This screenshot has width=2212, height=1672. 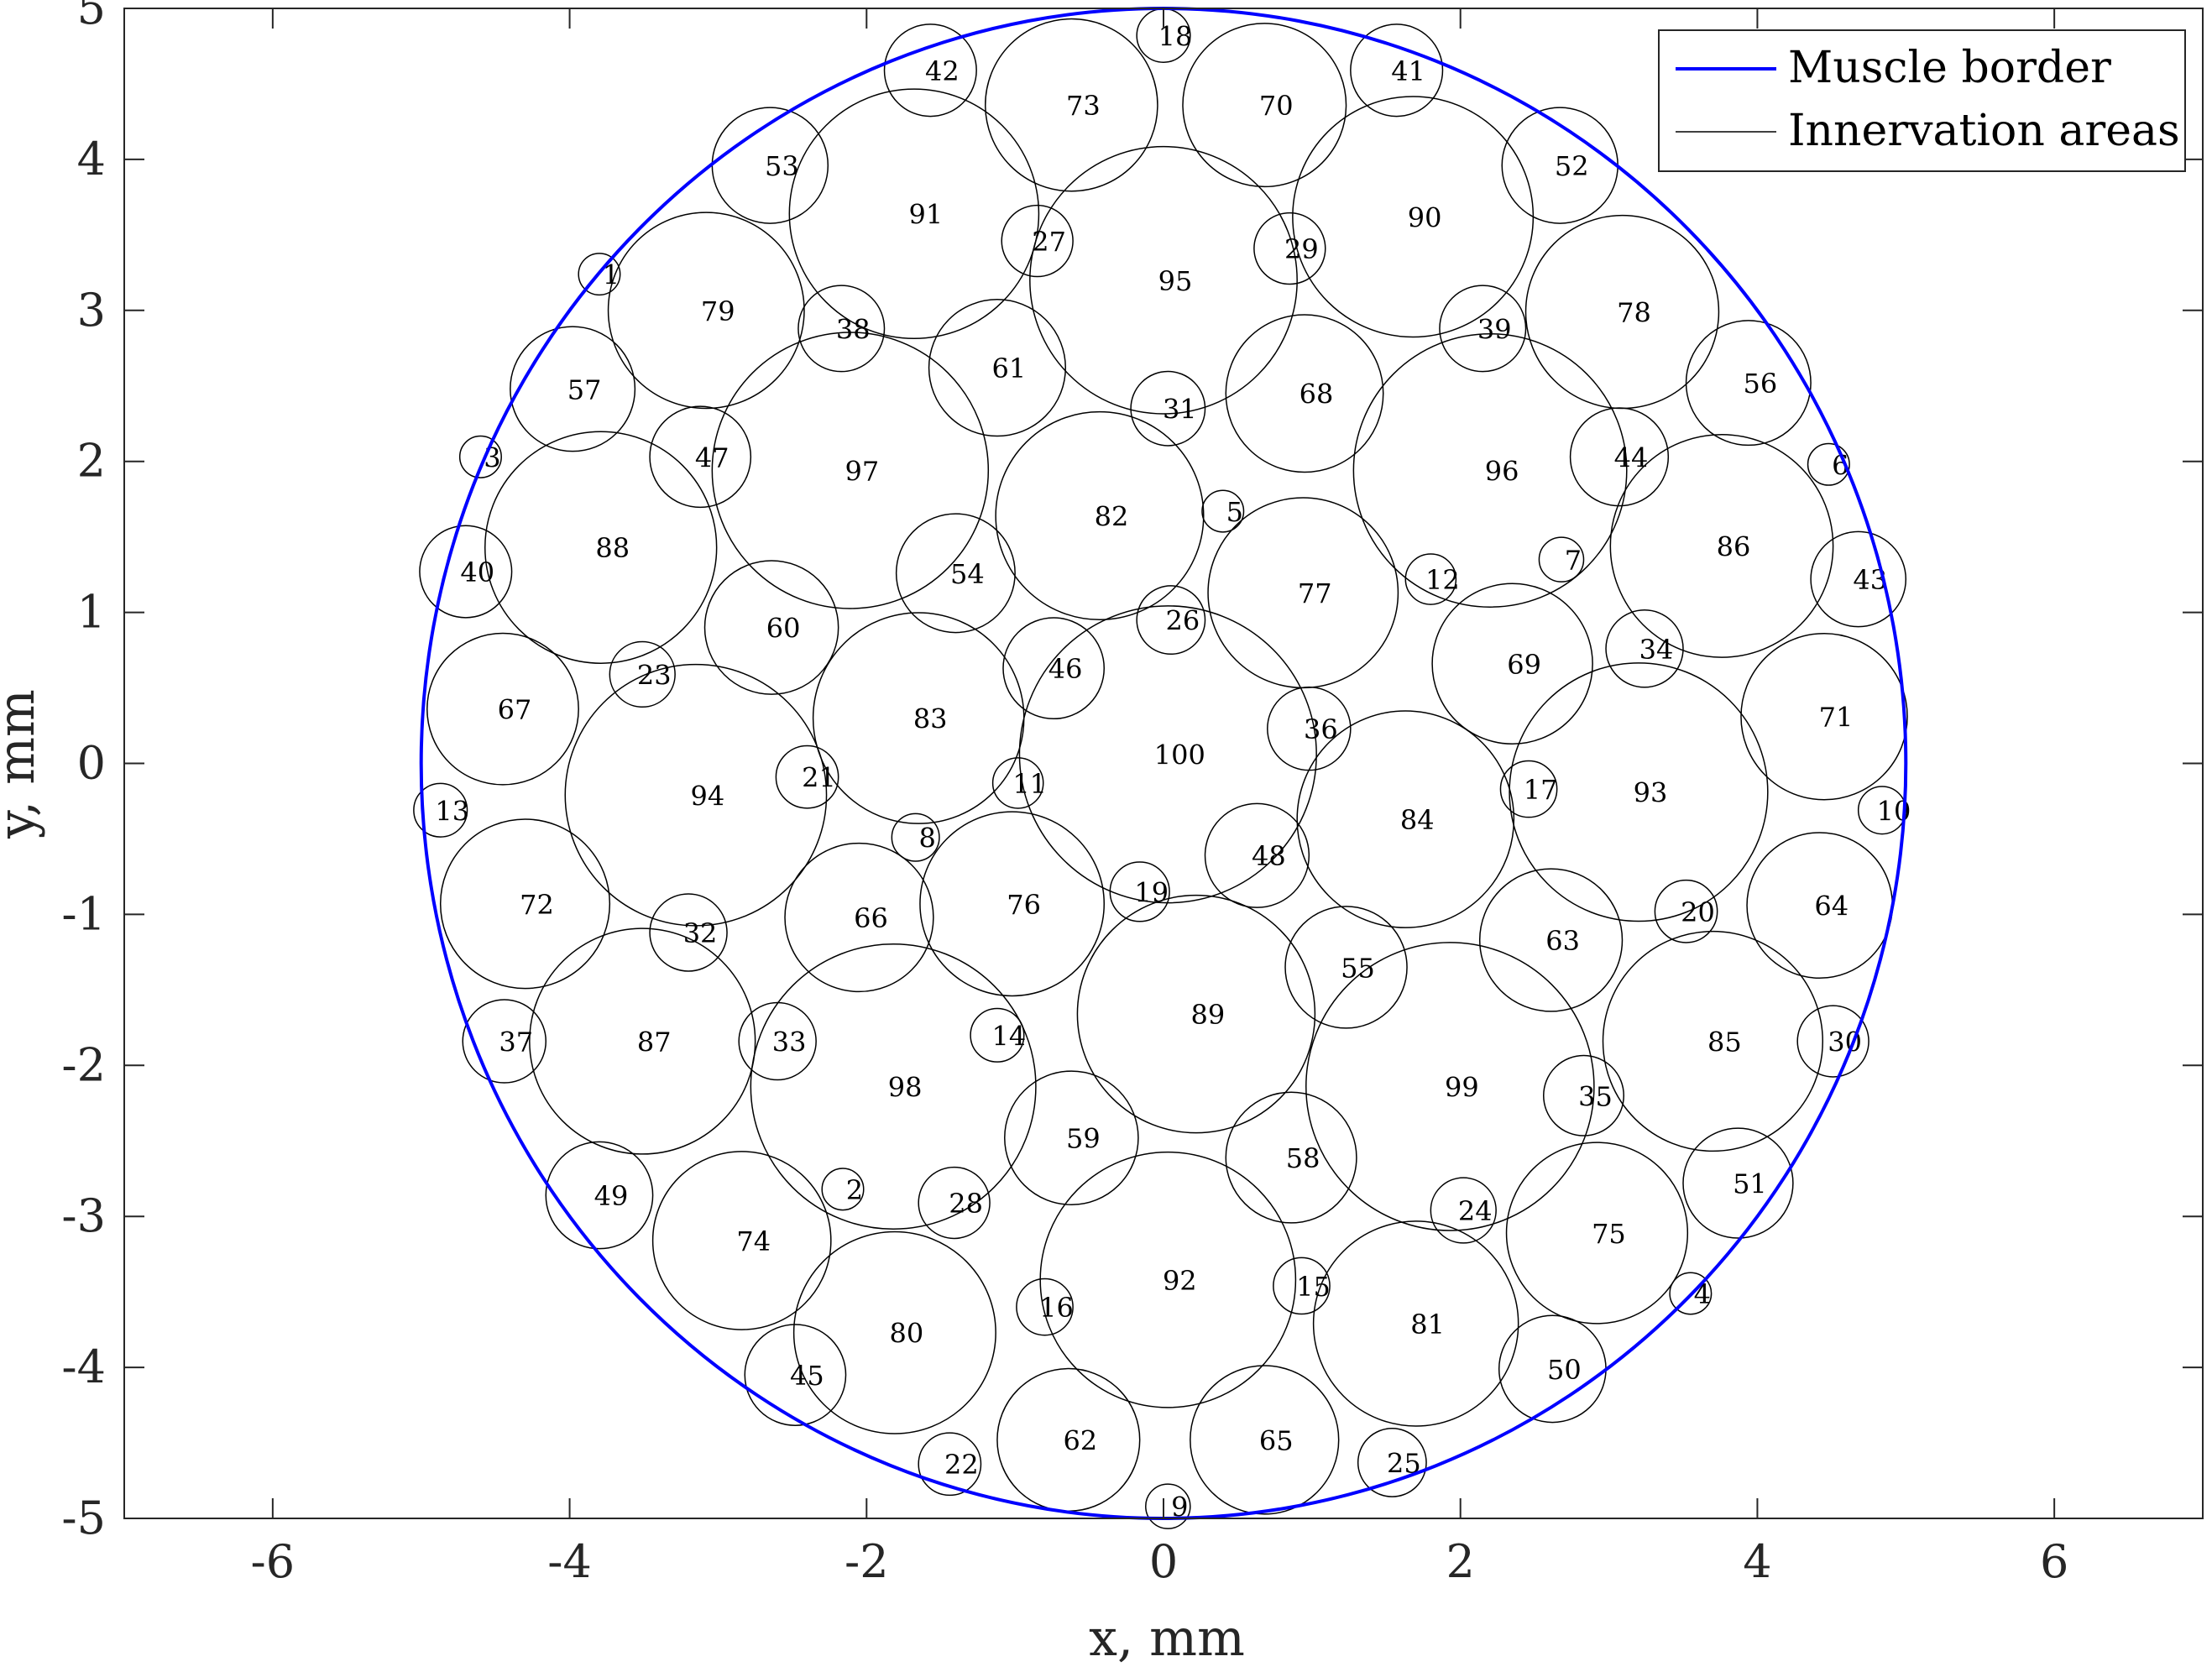 I want to click on innervation-area-label-34: 34, so click(x=1657, y=650).